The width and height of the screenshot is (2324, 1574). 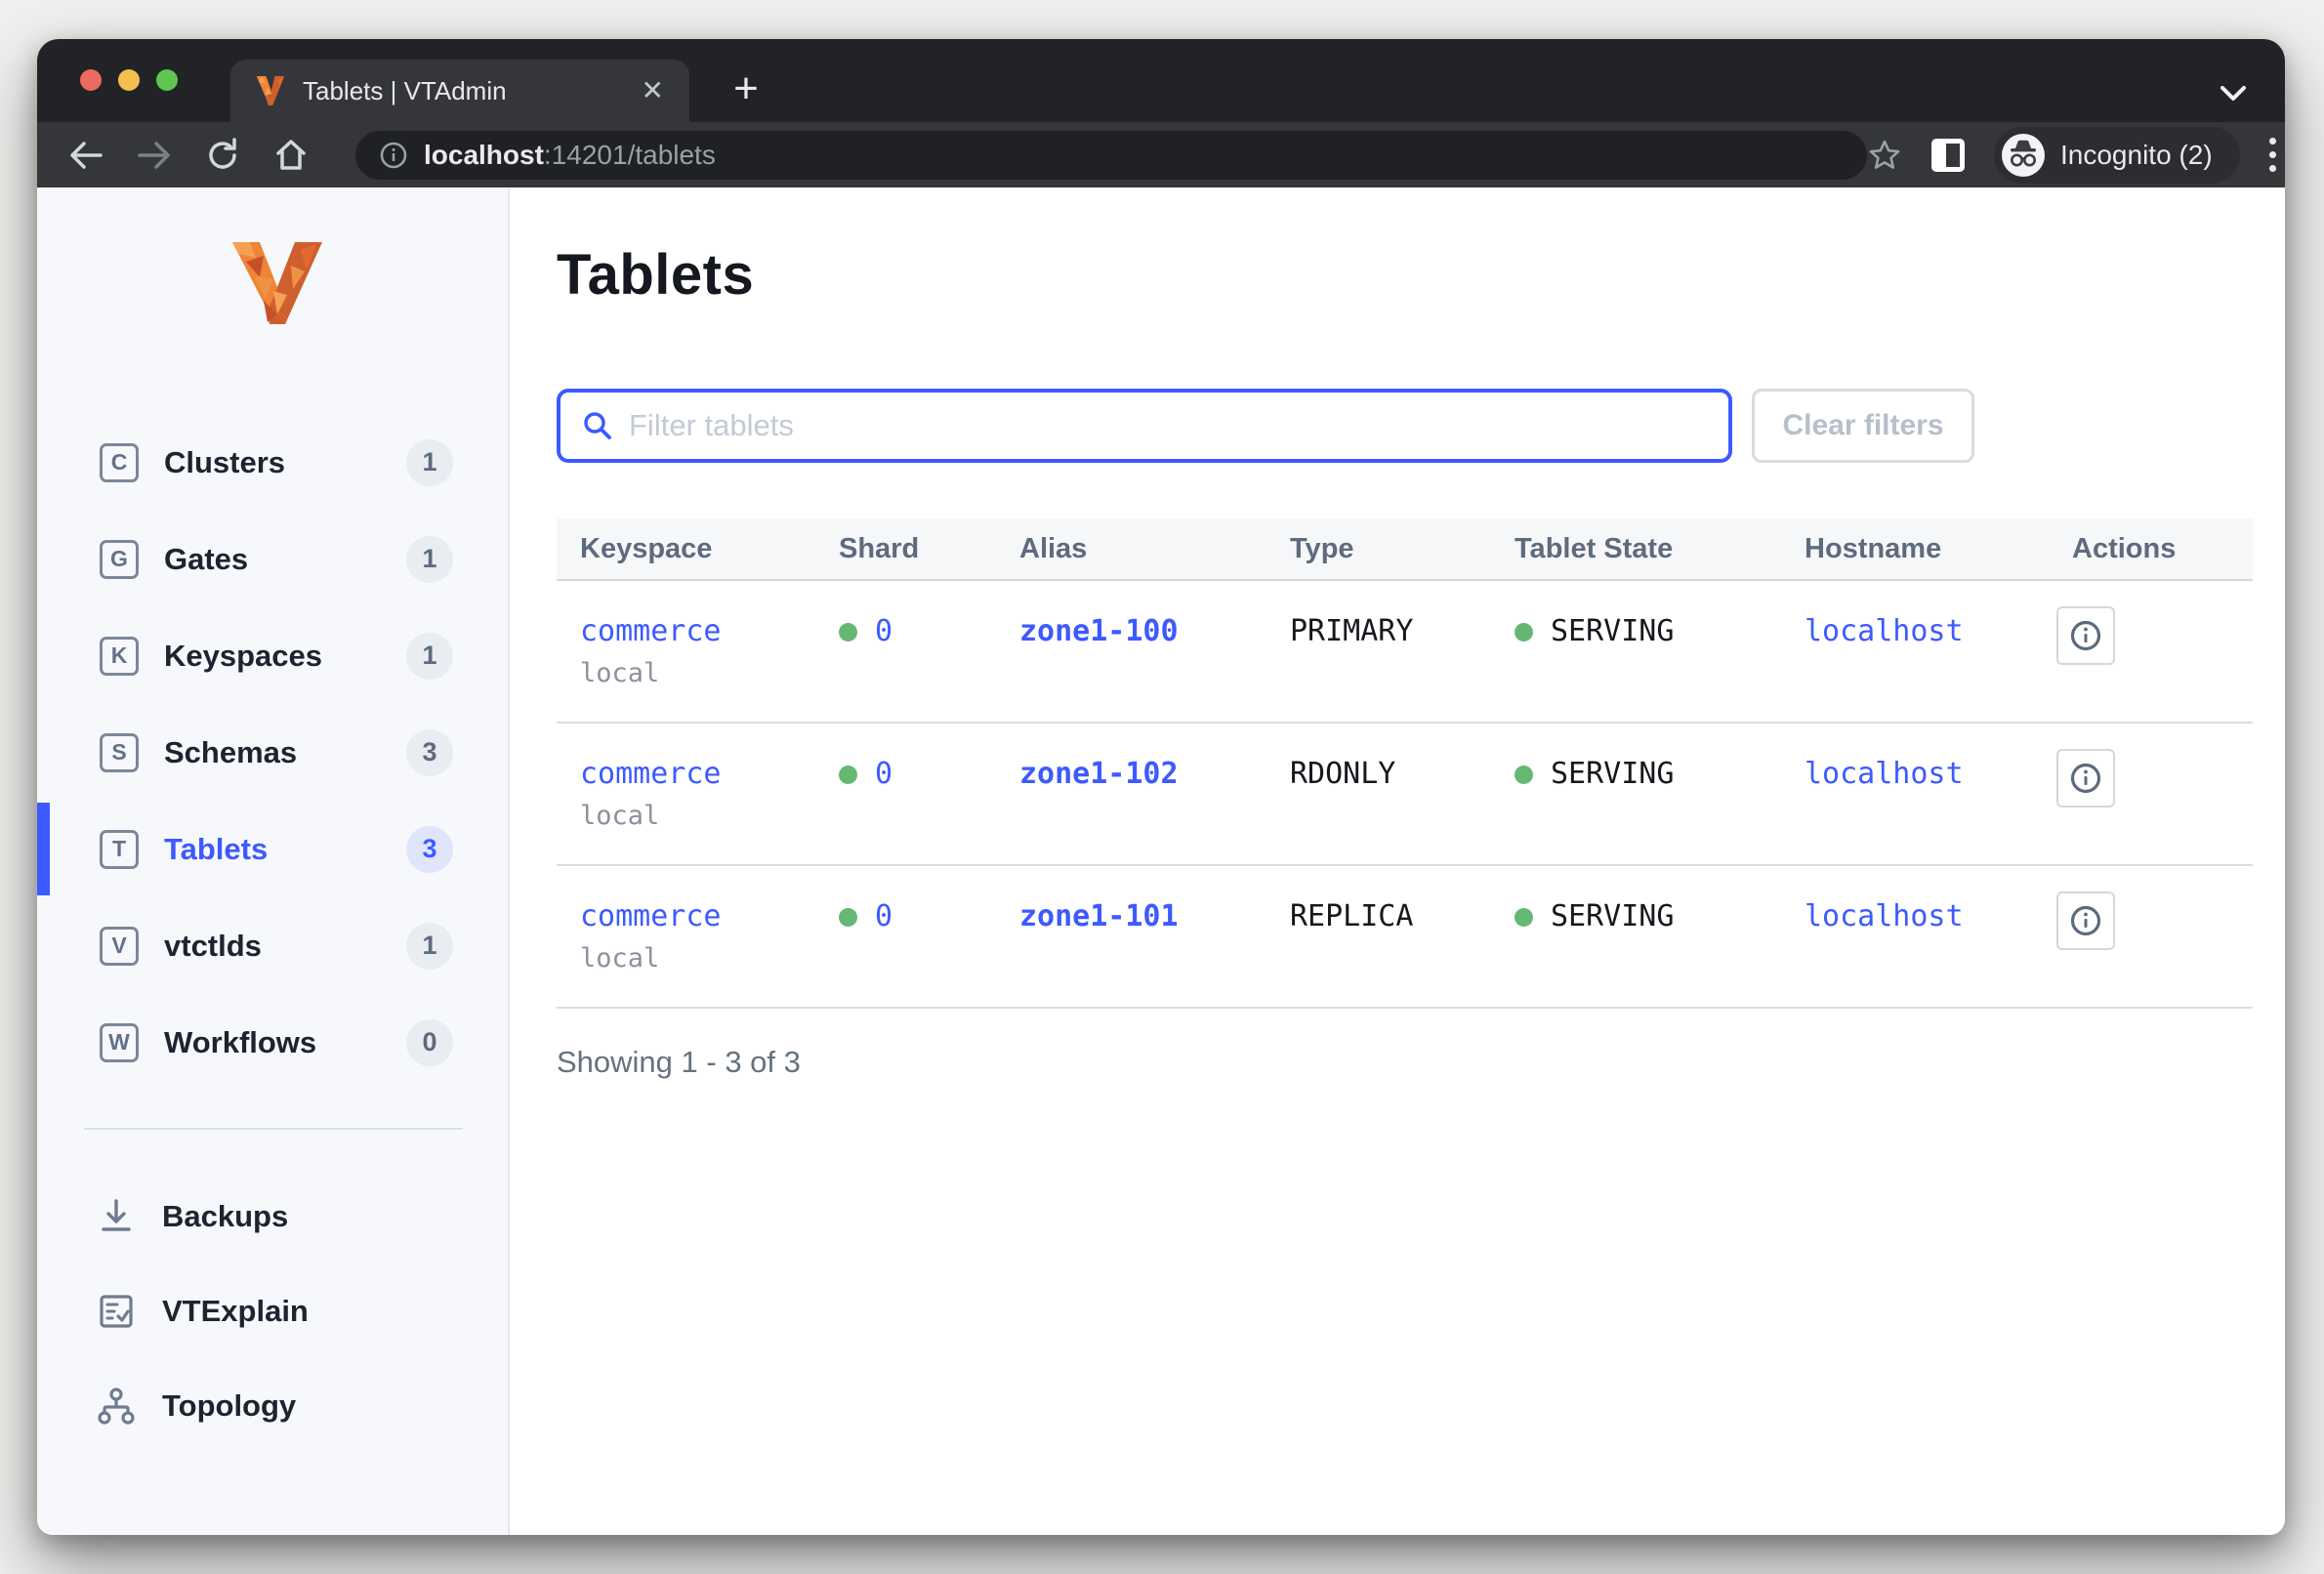 I want to click on url-text: localhost:14201/tablets, so click(x=570, y=156).